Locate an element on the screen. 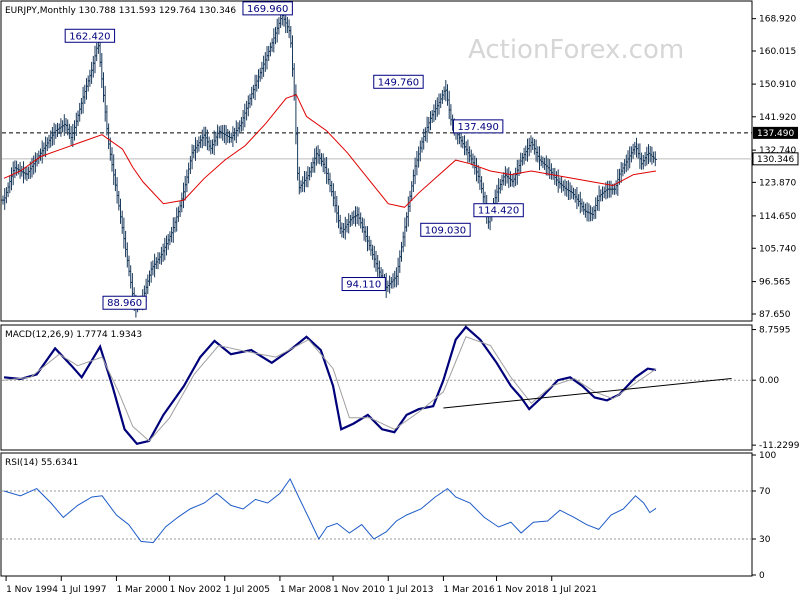 The width and height of the screenshot is (800, 600). x-tick-label-8: 1 Mar 2016 is located at coordinates (469, 590).